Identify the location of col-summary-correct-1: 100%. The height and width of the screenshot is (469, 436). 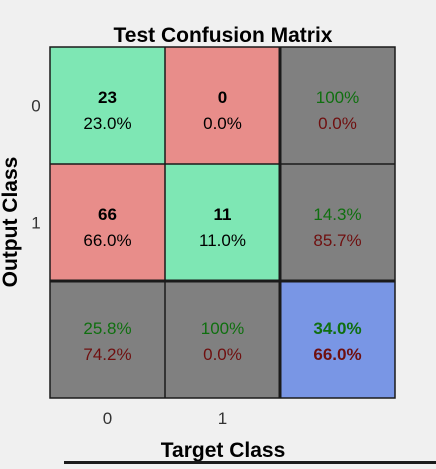
(222, 328).